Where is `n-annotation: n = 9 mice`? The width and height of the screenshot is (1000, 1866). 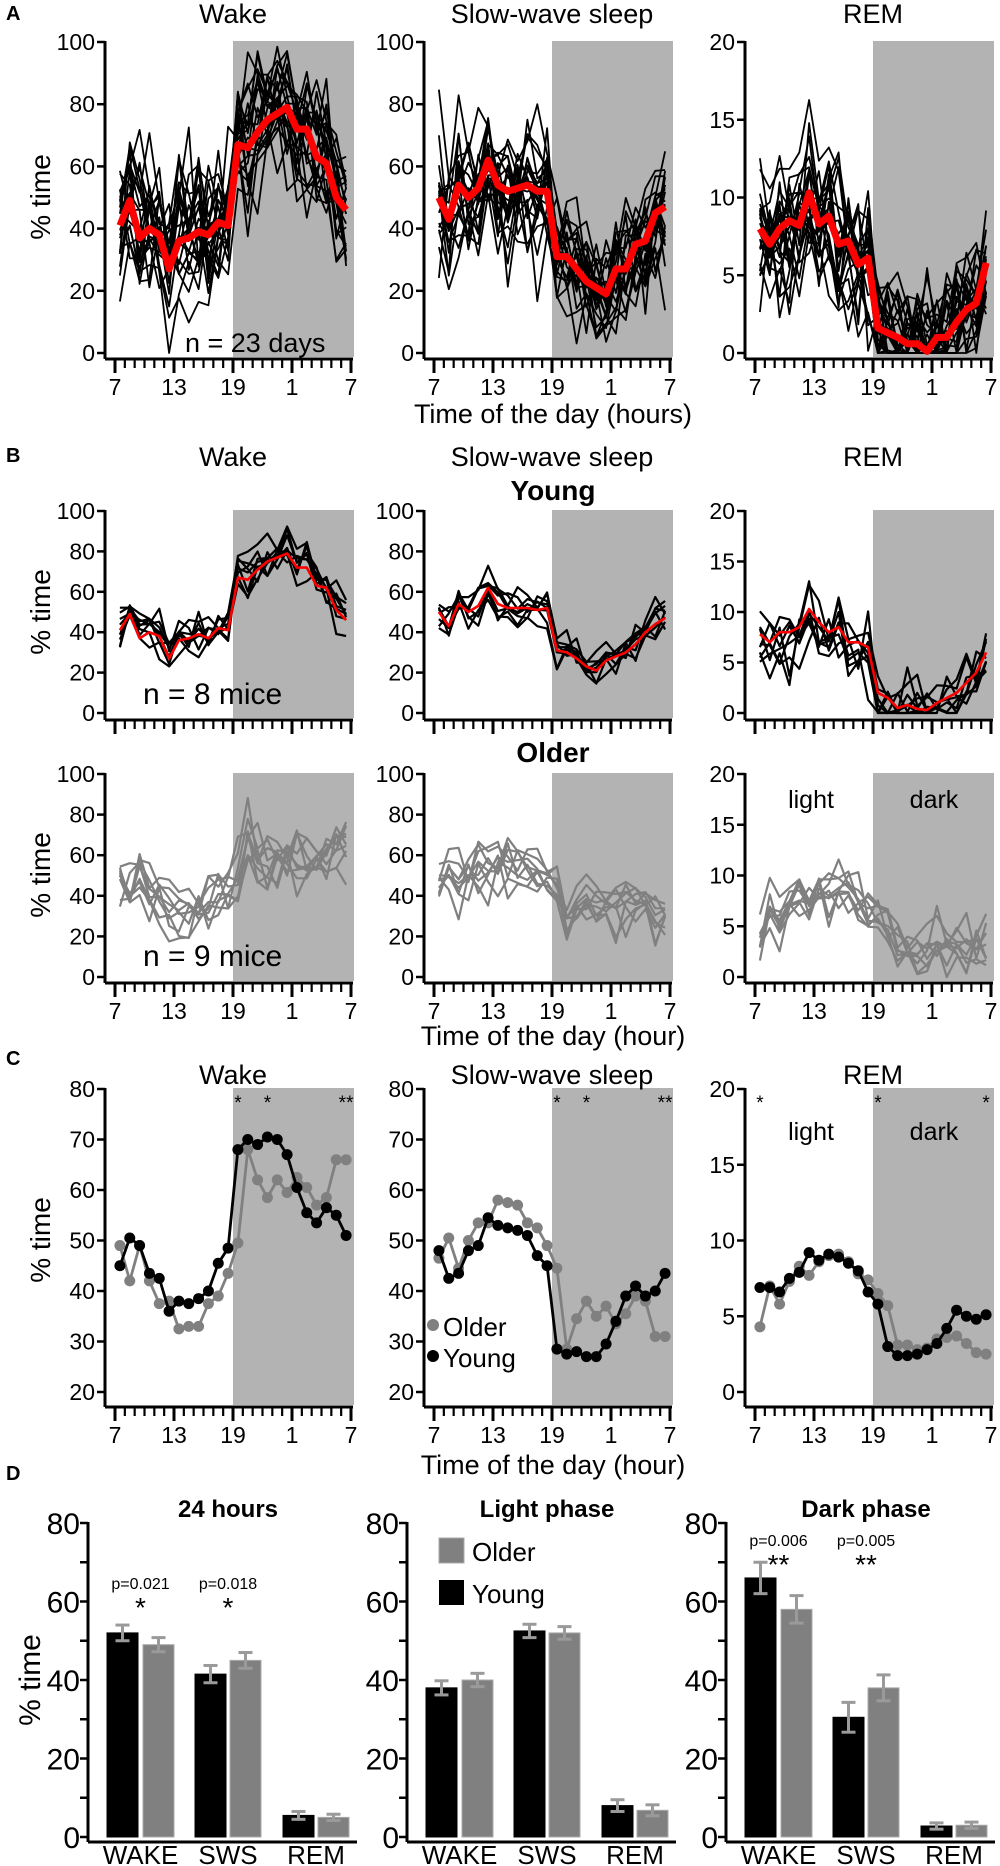
n-annotation: n = 9 mice is located at coordinates (212, 956).